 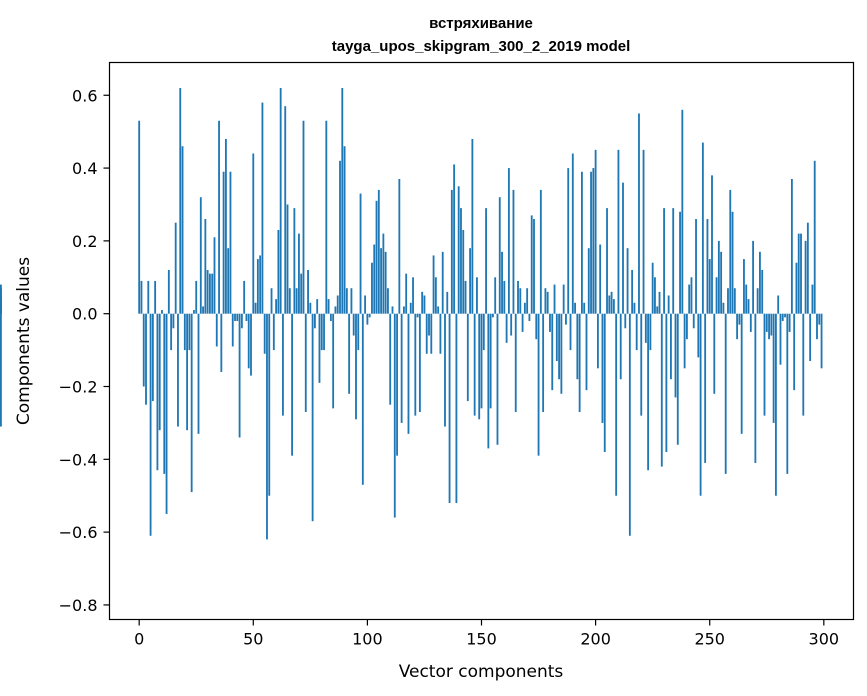 What do you see at coordinates (84, 314) in the screenshot?
I see `y-tick-label: 0.0` at bounding box center [84, 314].